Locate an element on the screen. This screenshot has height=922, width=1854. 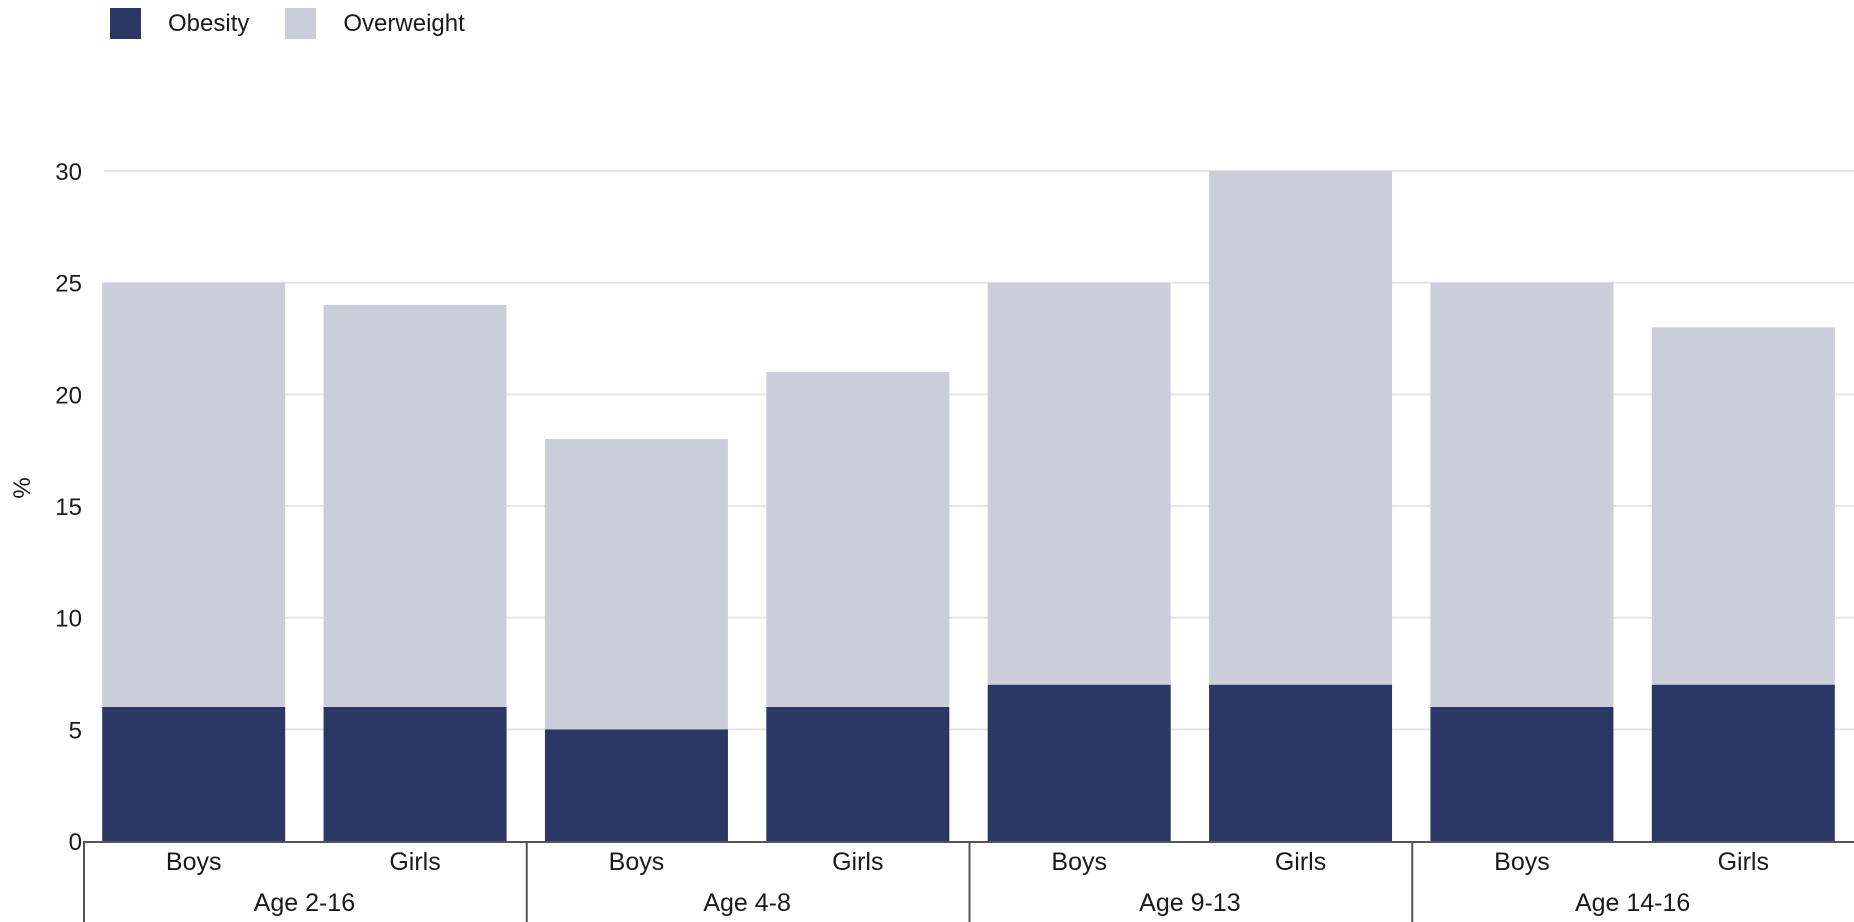
legend-item-overweight: Overweight is located at coordinates (375, 23).